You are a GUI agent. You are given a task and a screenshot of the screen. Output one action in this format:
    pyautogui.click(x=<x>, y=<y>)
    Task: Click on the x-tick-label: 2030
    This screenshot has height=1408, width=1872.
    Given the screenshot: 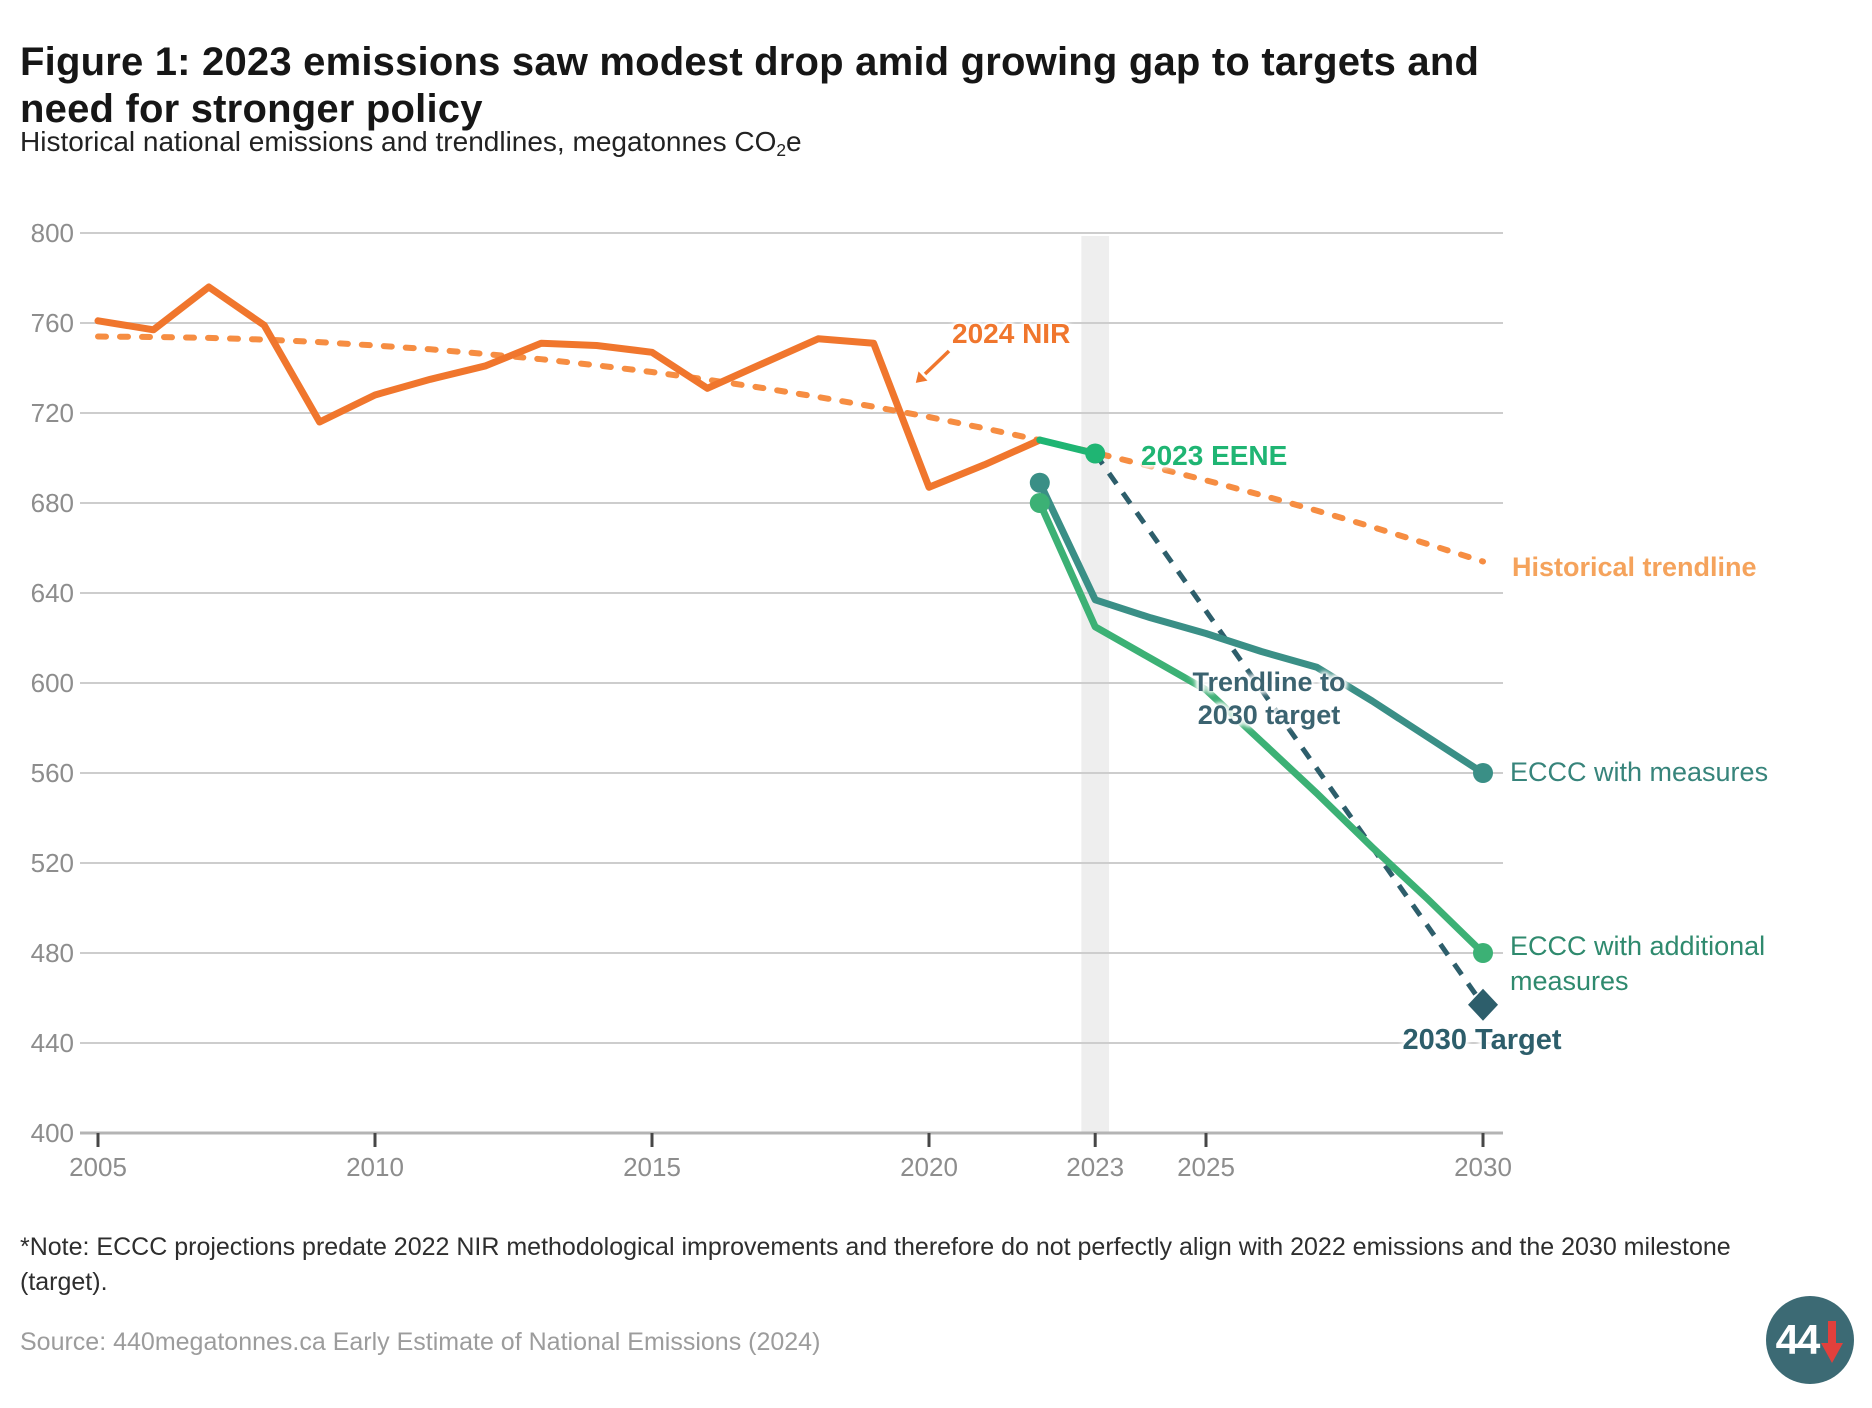 What is the action you would take?
    pyautogui.click(x=1483, y=1167)
    